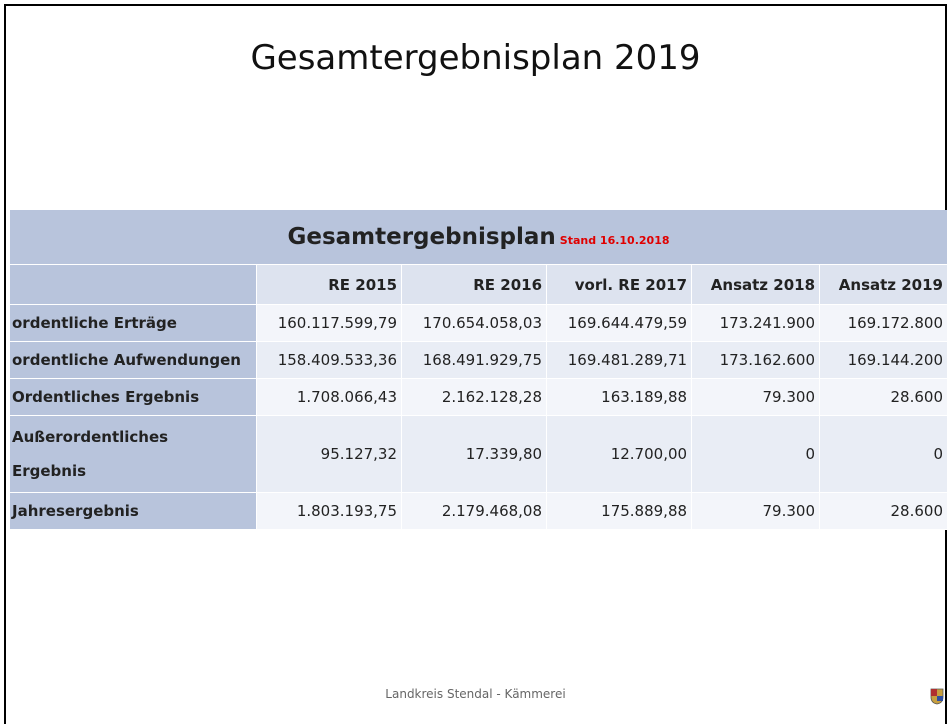 Image resolution: width=951 pixels, height=724 pixels. Describe the element at coordinates (330, 511) in the screenshot. I see `value-cell: 1.803.193,75` at that location.